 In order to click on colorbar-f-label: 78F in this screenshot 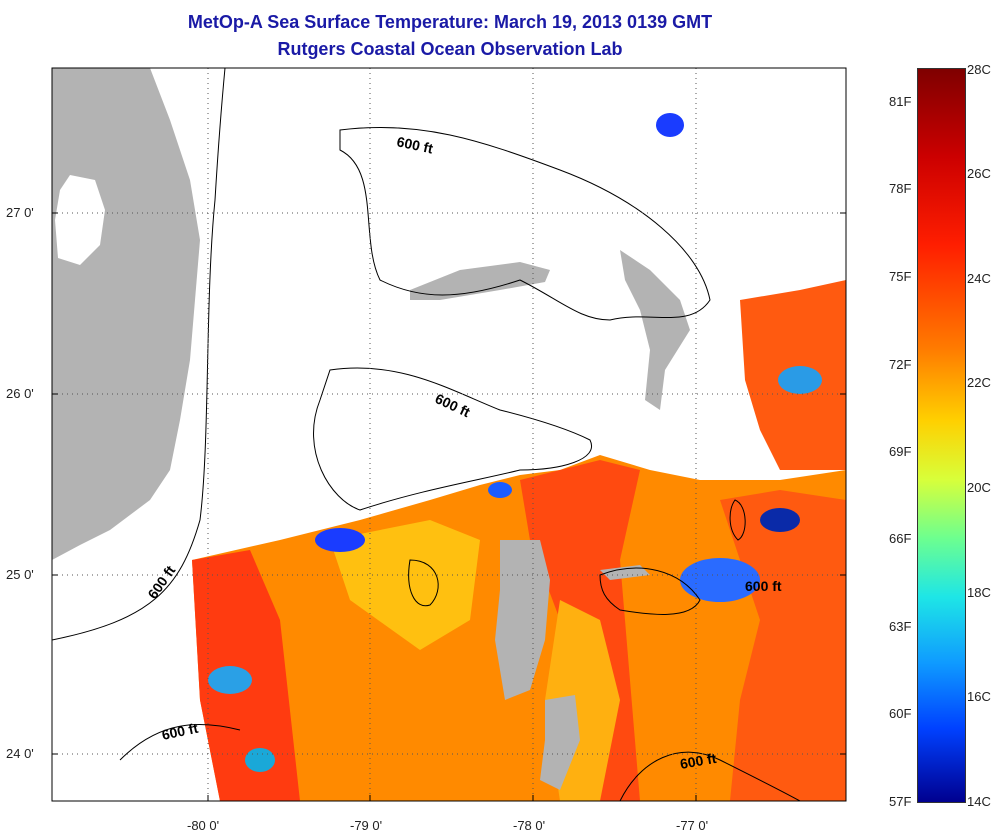, I will do `click(900, 188)`.